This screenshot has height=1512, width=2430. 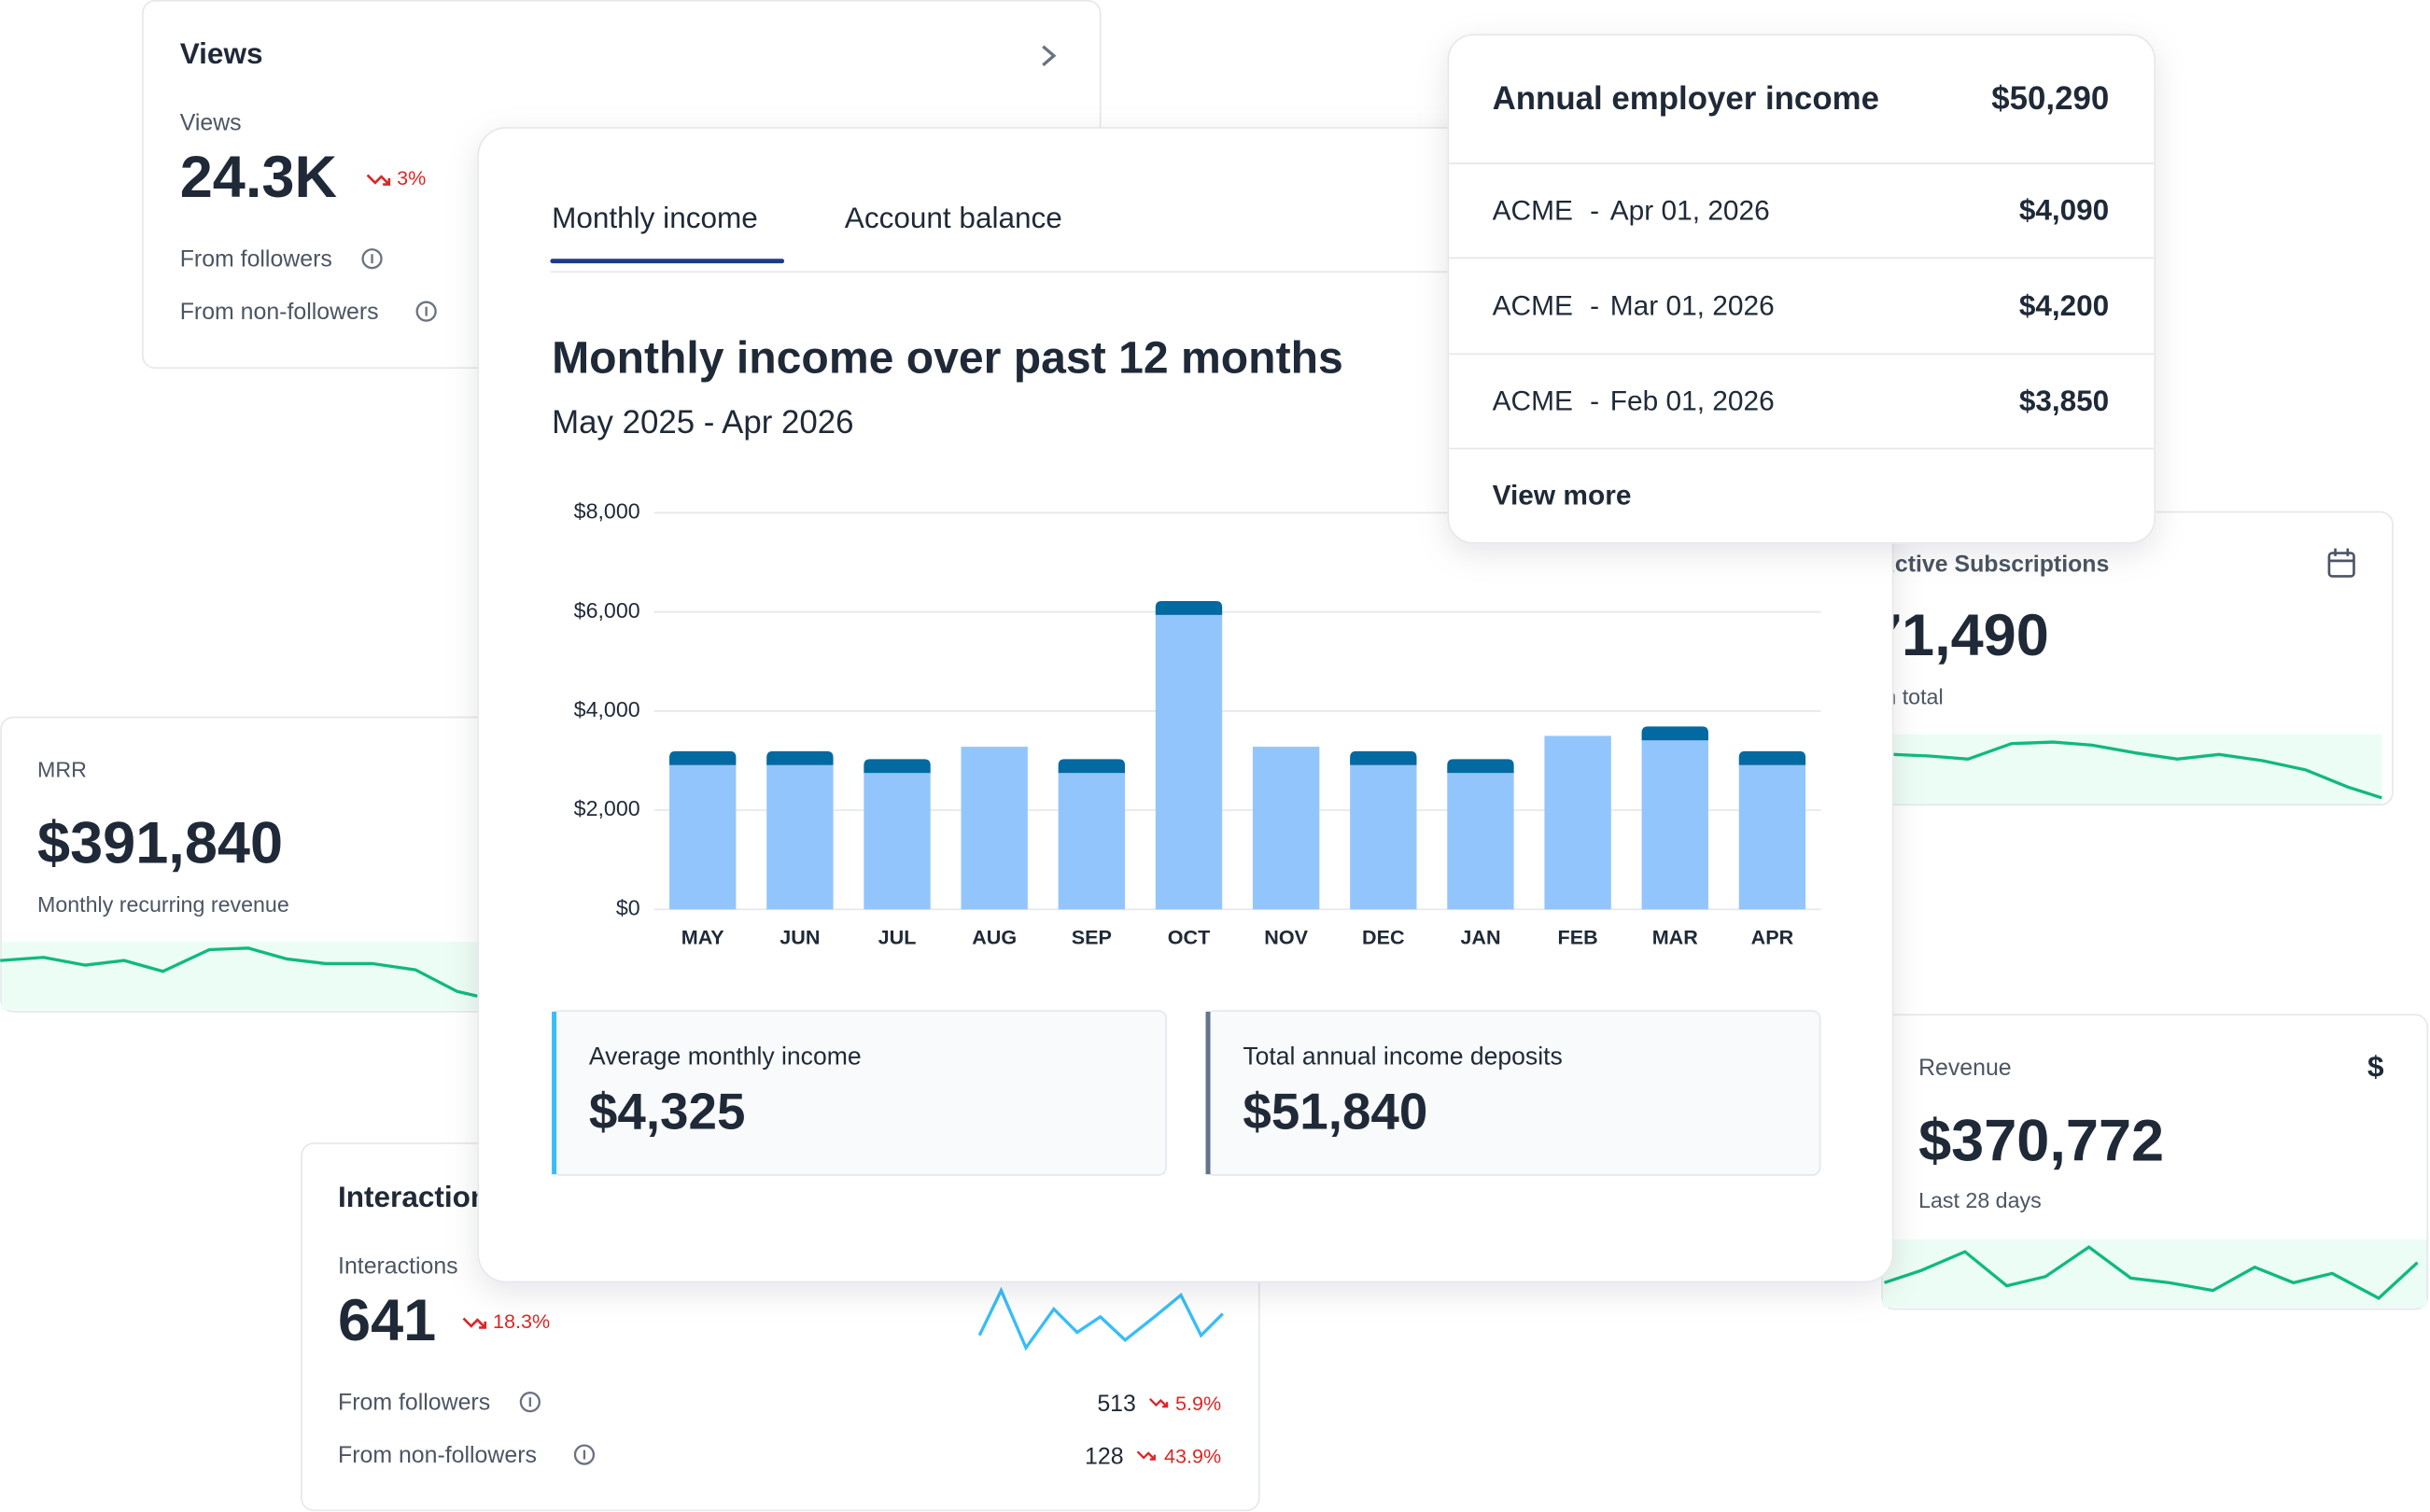 I want to click on row-date: Mar 01, 2026, so click(x=1693, y=305).